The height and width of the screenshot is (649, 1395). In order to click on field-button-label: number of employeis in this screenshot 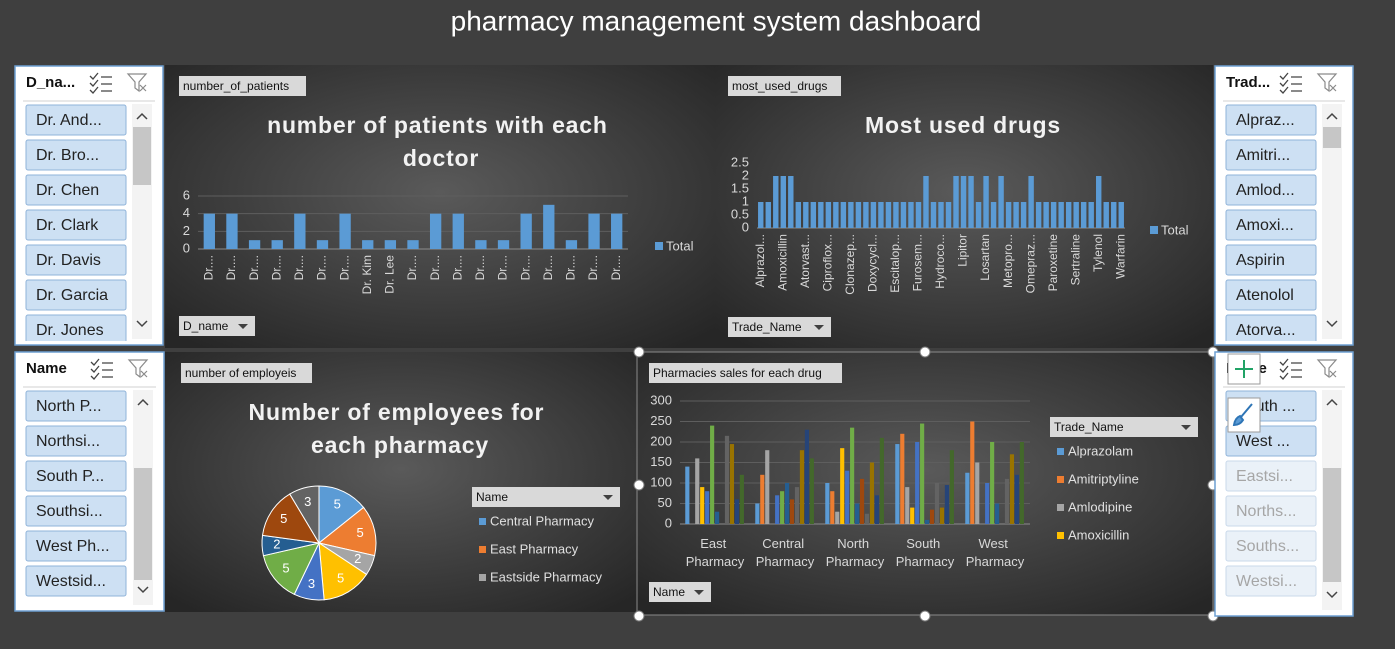, I will do `click(240, 373)`.